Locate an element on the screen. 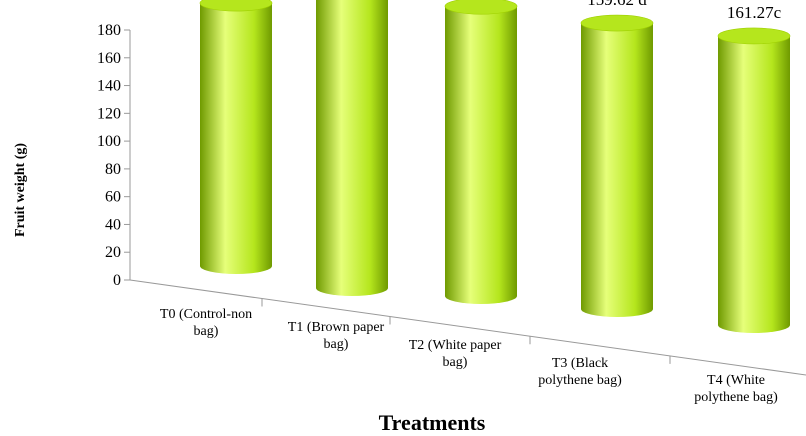  x-tick-label: T4 (White polythene bag) is located at coordinates (736, 389).